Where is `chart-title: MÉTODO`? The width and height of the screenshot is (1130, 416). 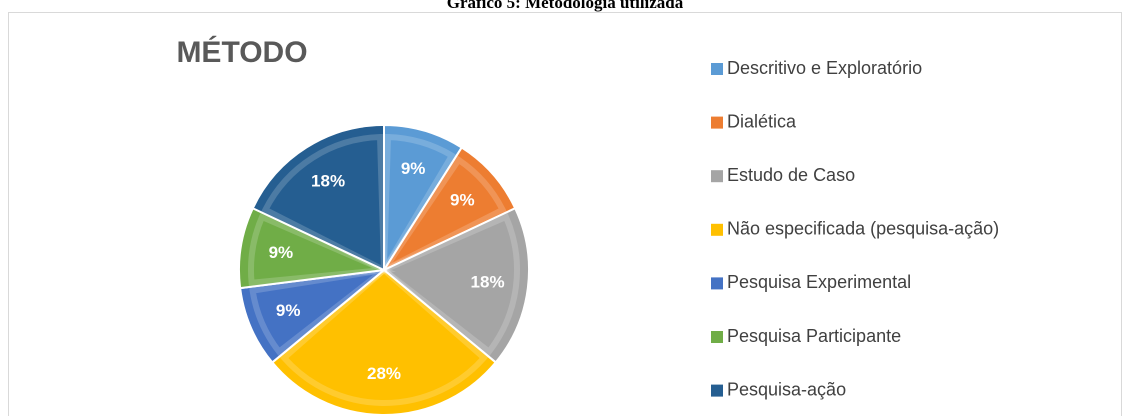 chart-title: MÉTODO is located at coordinates (241, 52).